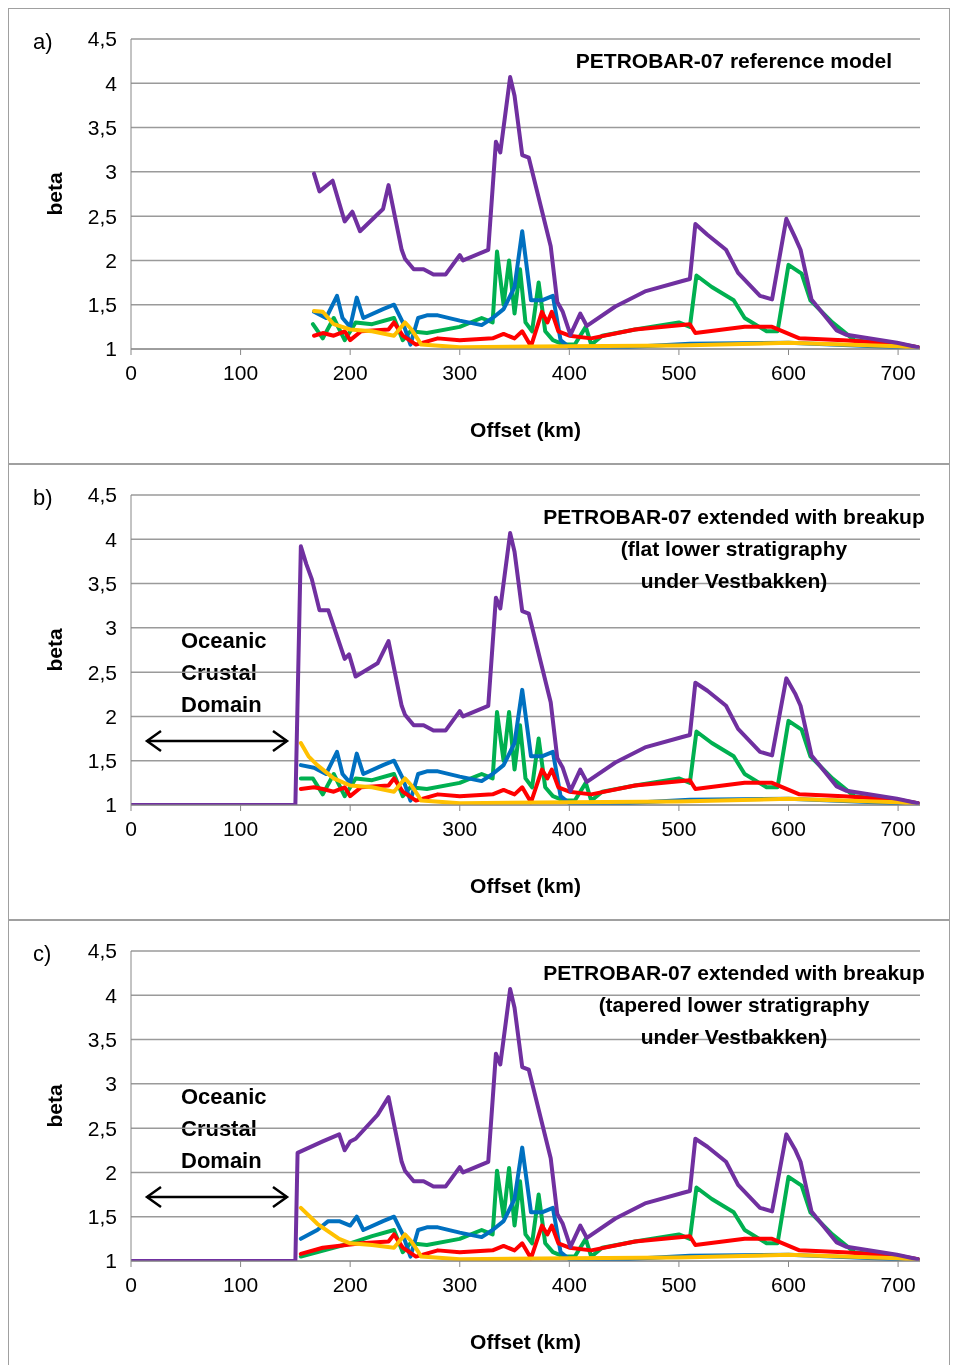  Describe the element at coordinates (43, 42) in the screenshot. I see `chart-title: a)` at that location.